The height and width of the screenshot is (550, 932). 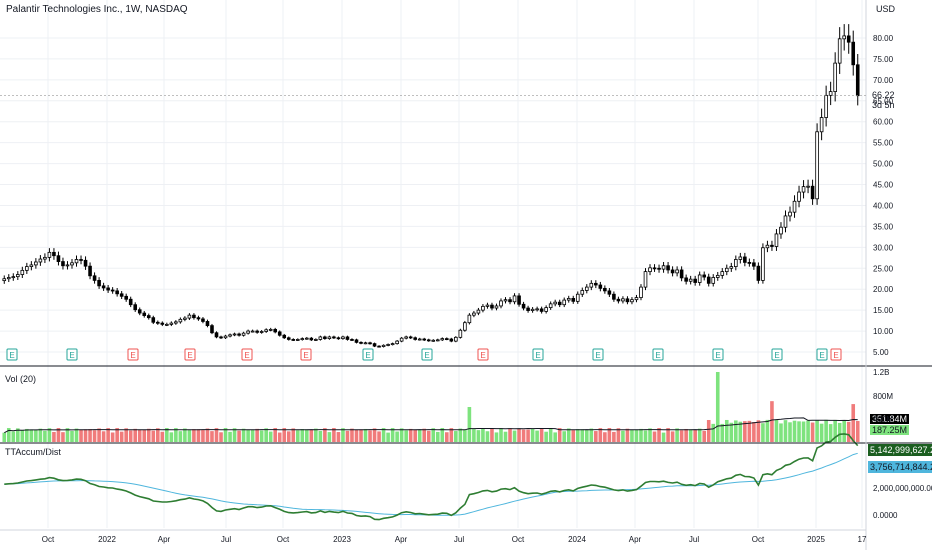 What do you see at coordinates (816, 539) in the screenshot?
I see `time-tick-label: 2025` at bounding box center [816, 539].